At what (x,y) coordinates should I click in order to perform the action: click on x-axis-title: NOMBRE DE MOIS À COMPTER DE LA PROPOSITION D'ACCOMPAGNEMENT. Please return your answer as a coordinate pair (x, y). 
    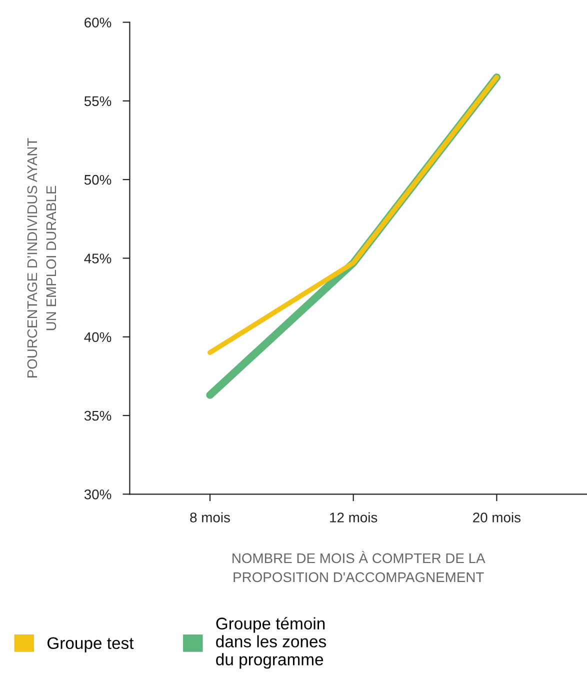
    Looking at the image, I should click on (359, 566).